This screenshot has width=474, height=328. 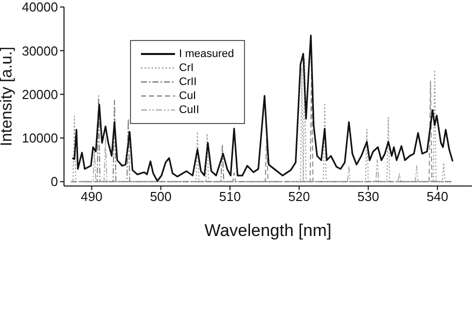 I want to click on legend-label: CuII, so click(x=189, y=110).